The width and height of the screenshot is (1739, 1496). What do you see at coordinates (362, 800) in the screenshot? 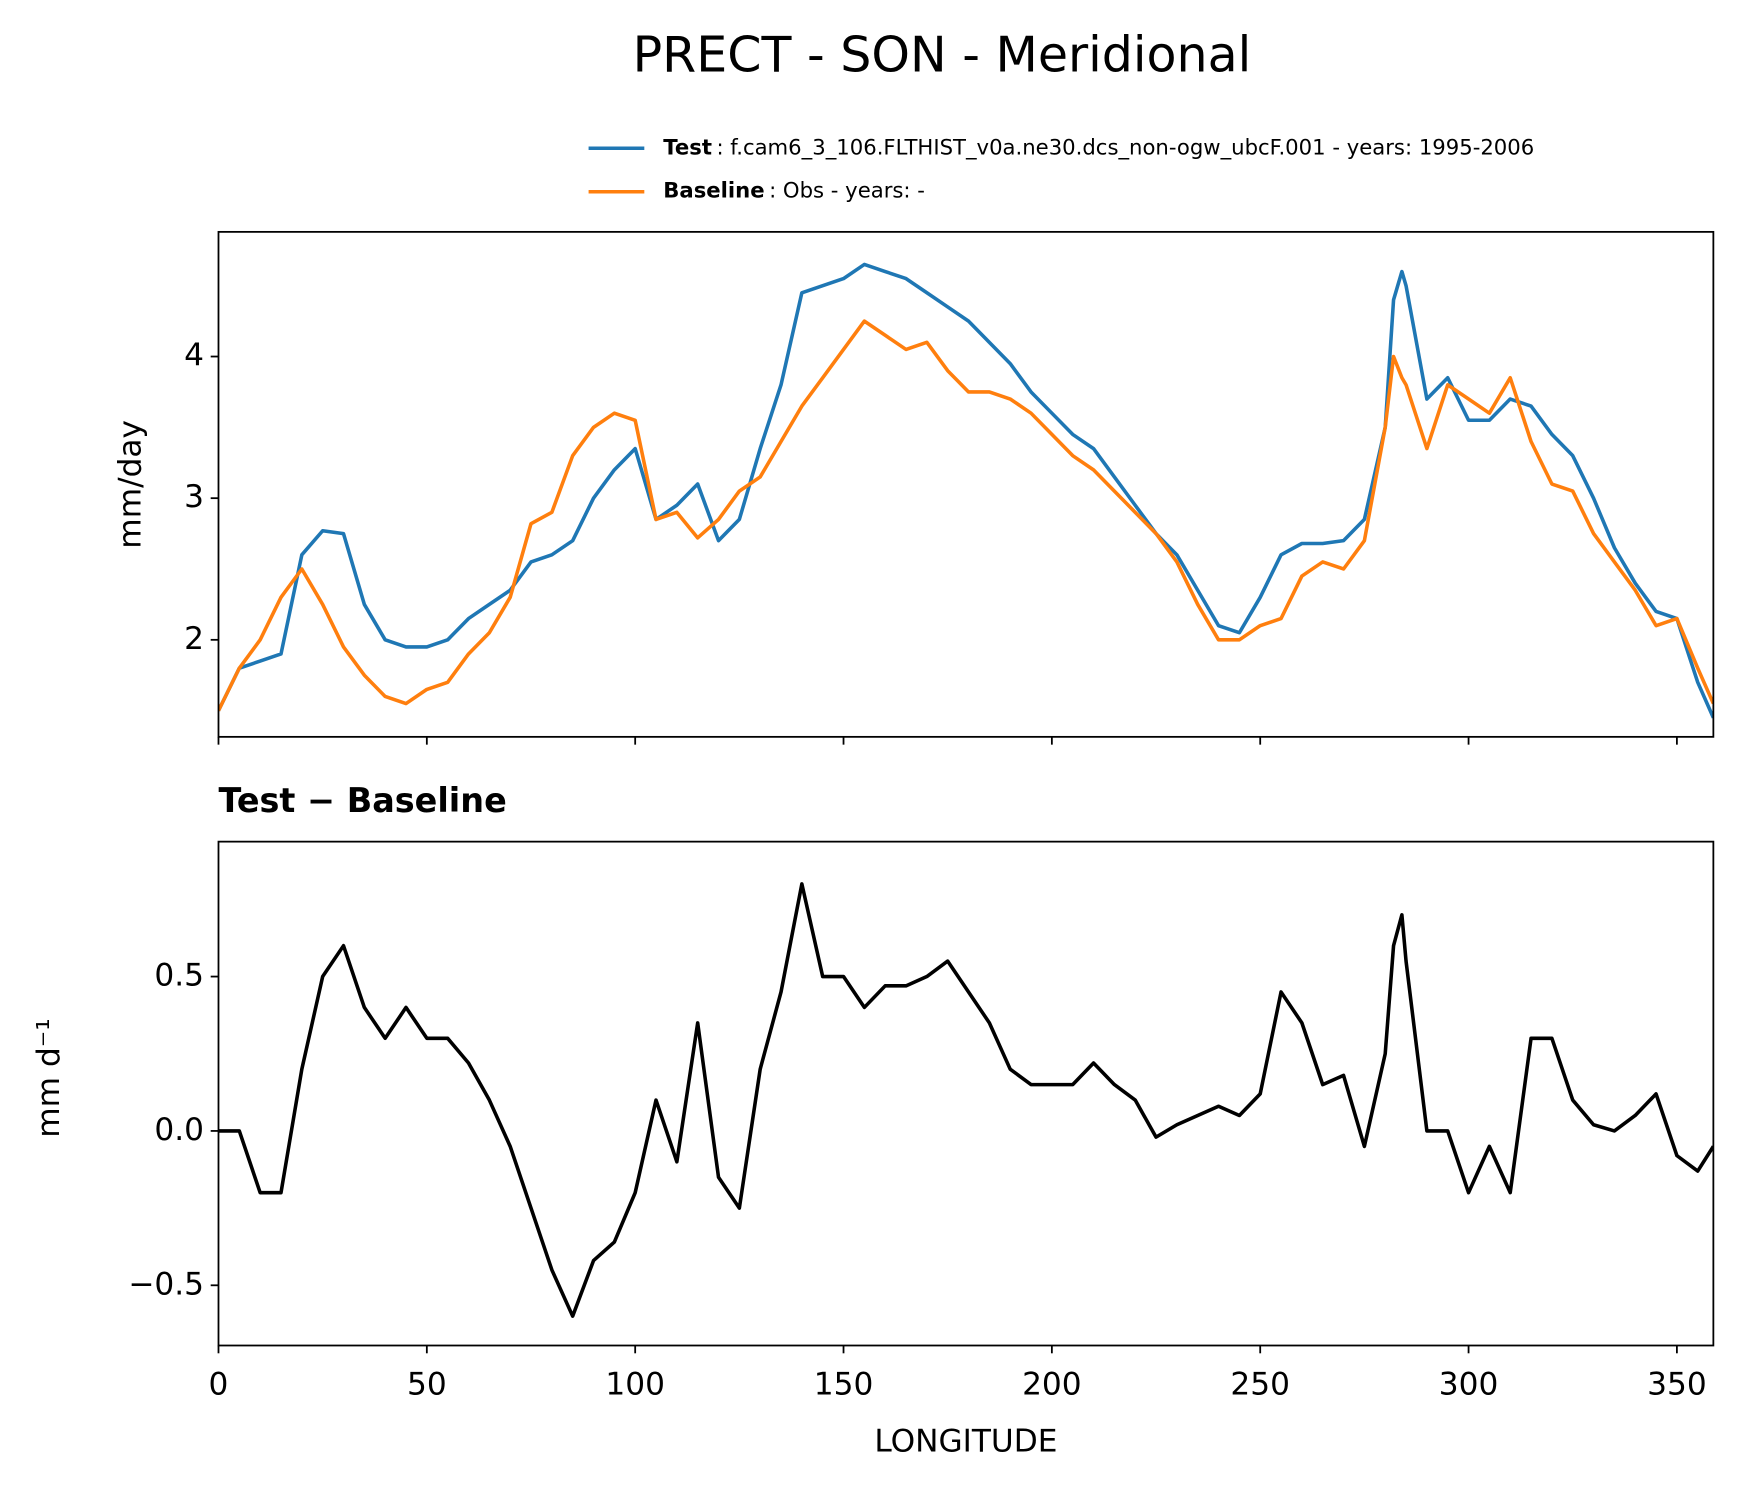
I see `panel-title: Test − Baseline` at bounding box center [362, 800].